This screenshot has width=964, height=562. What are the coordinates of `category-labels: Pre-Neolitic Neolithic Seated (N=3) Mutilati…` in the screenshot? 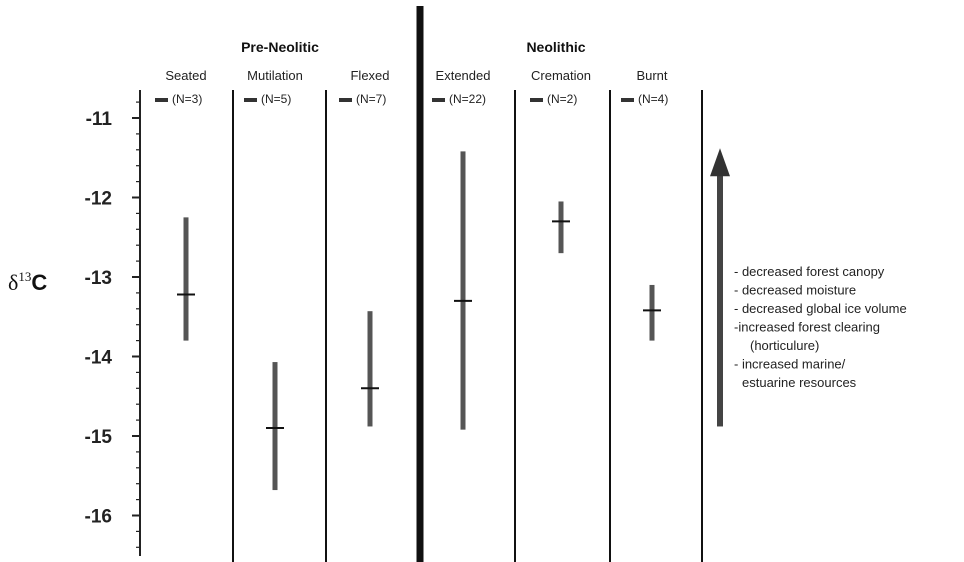 It's located at (411, 72).